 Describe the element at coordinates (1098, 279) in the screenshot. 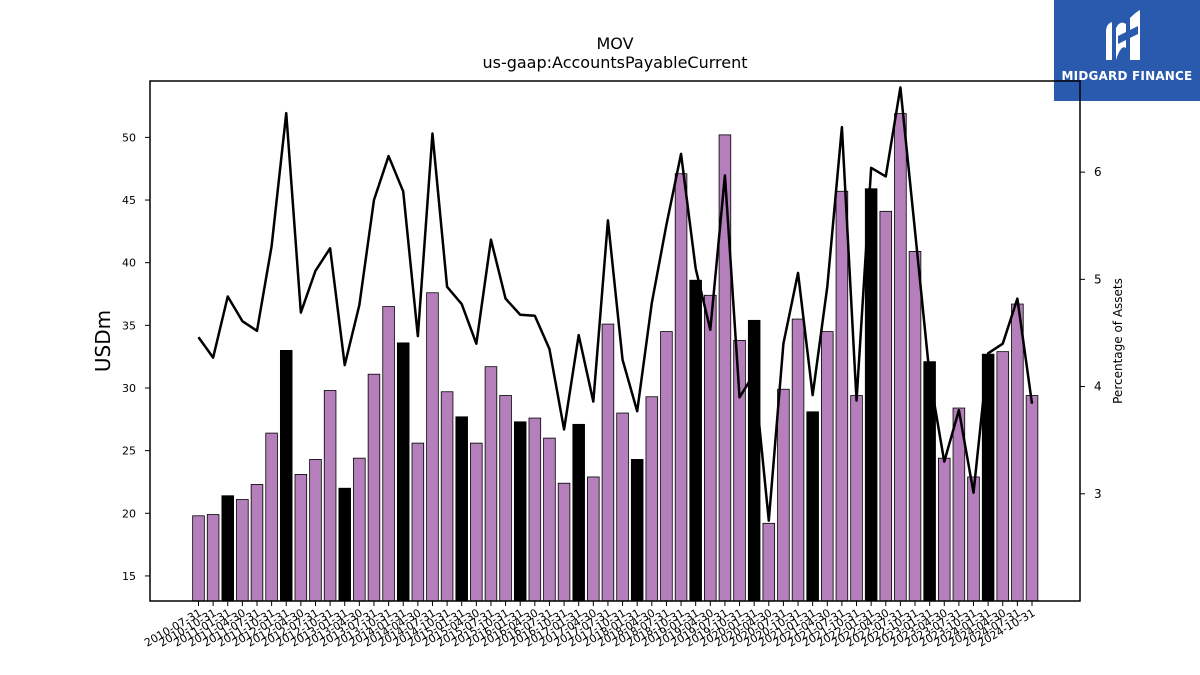

I see `y2-tick-label: 5` at that location.